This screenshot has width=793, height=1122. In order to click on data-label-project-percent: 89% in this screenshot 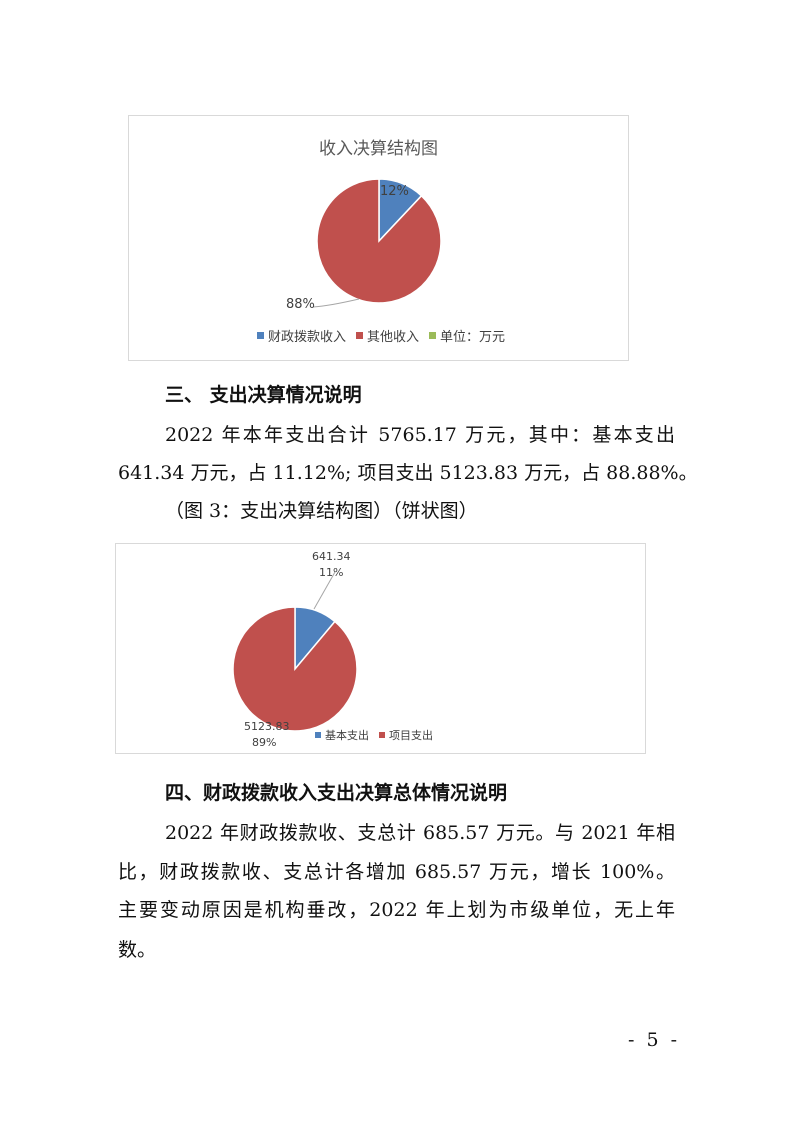, I will do `click(264, 742)`.